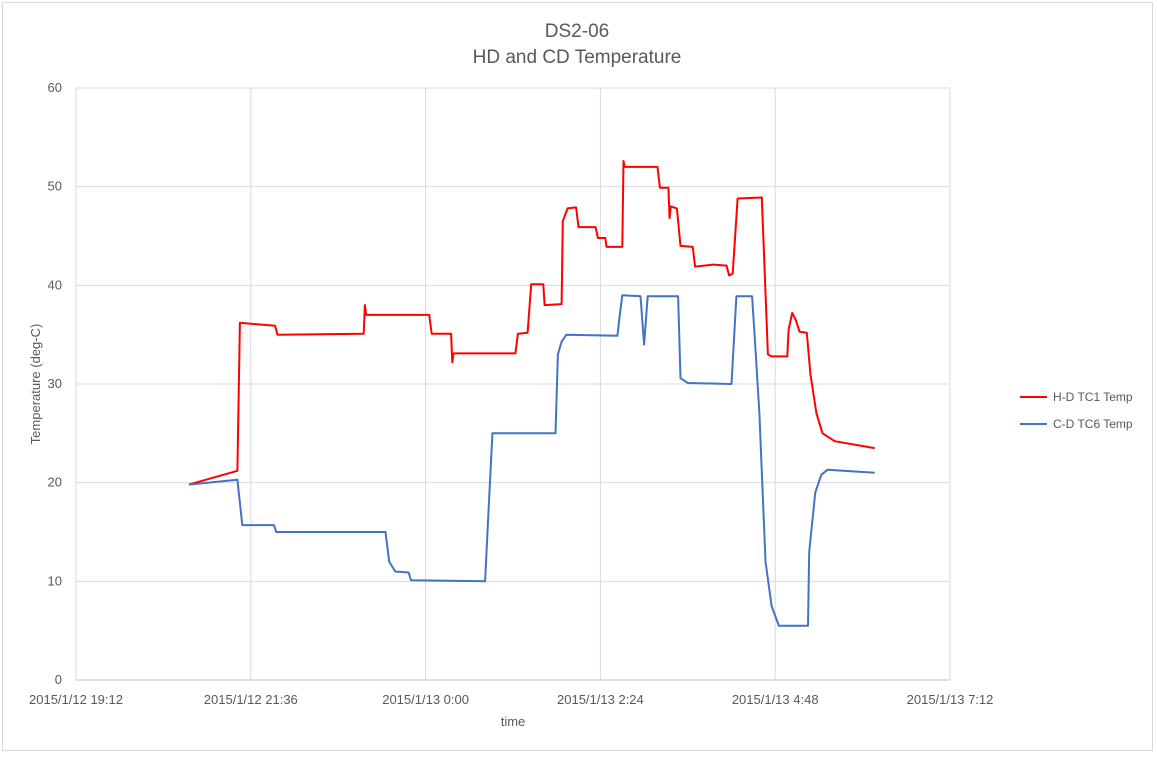 The height and width of the screenshot is (761, 1157). Describe the element at coordinates (35, 384) in the screenshot. I see `y-axis-label: Temperature (deg-C)` at that location.